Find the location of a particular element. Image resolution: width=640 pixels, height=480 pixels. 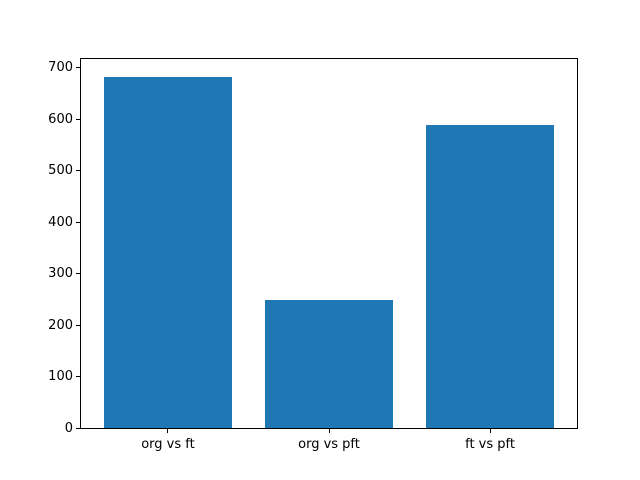

bar-org-vs-pft is located at coordinates (329, 364).